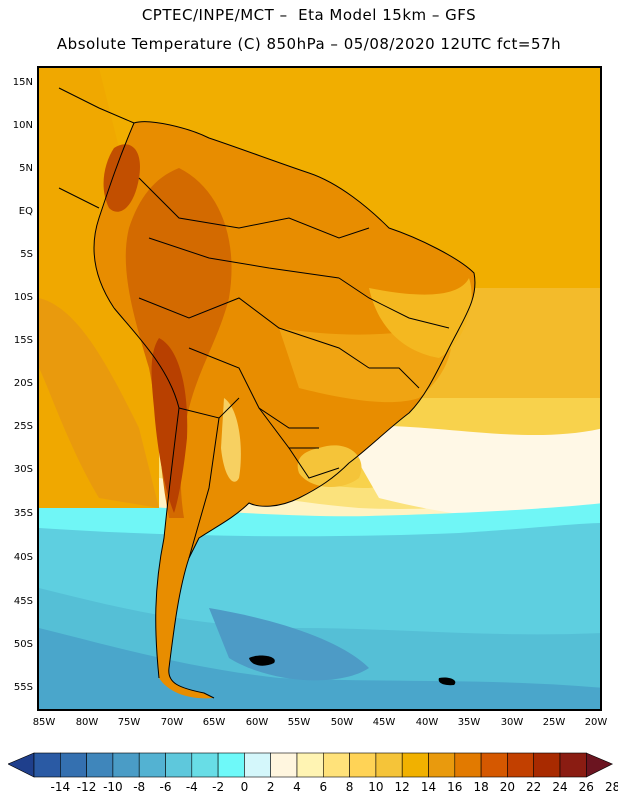 The width and height of the screenshot is (618, 800). I want to click on colorbar-tick-label: 24, so click(560, 787).